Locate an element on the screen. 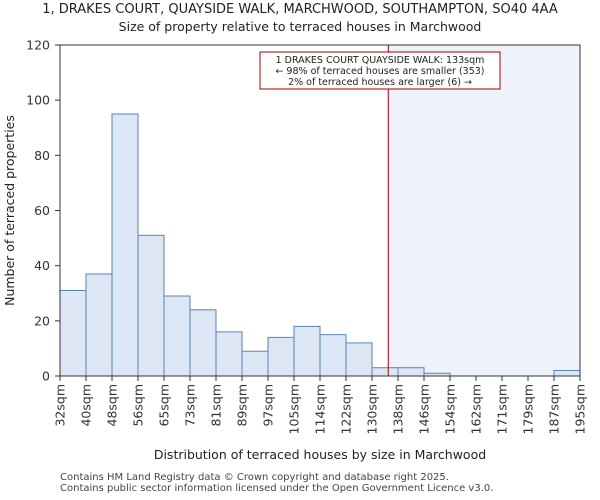  bar-40sqm is located at coordinates (99, 325).